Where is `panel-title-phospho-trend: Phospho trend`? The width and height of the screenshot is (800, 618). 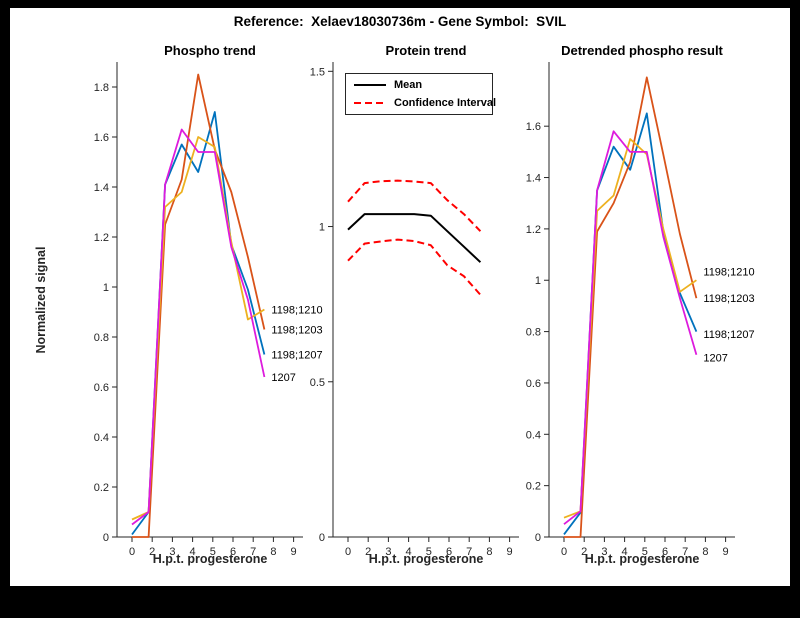 panel-title-phospho-trend: Phospho trend is located at coordinates (210, 50).